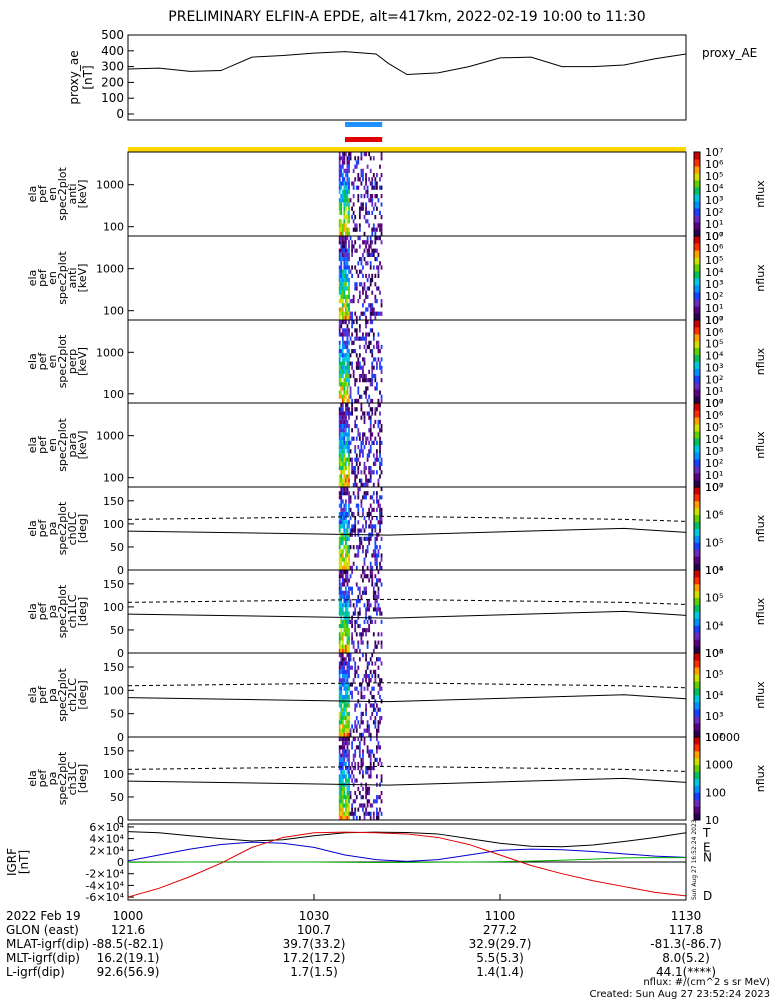  What do you see at coordinates (714, 379) in the screenshot?
I see `en_perp-colorbar-tick: 10²` at bounding box center [714, 379].